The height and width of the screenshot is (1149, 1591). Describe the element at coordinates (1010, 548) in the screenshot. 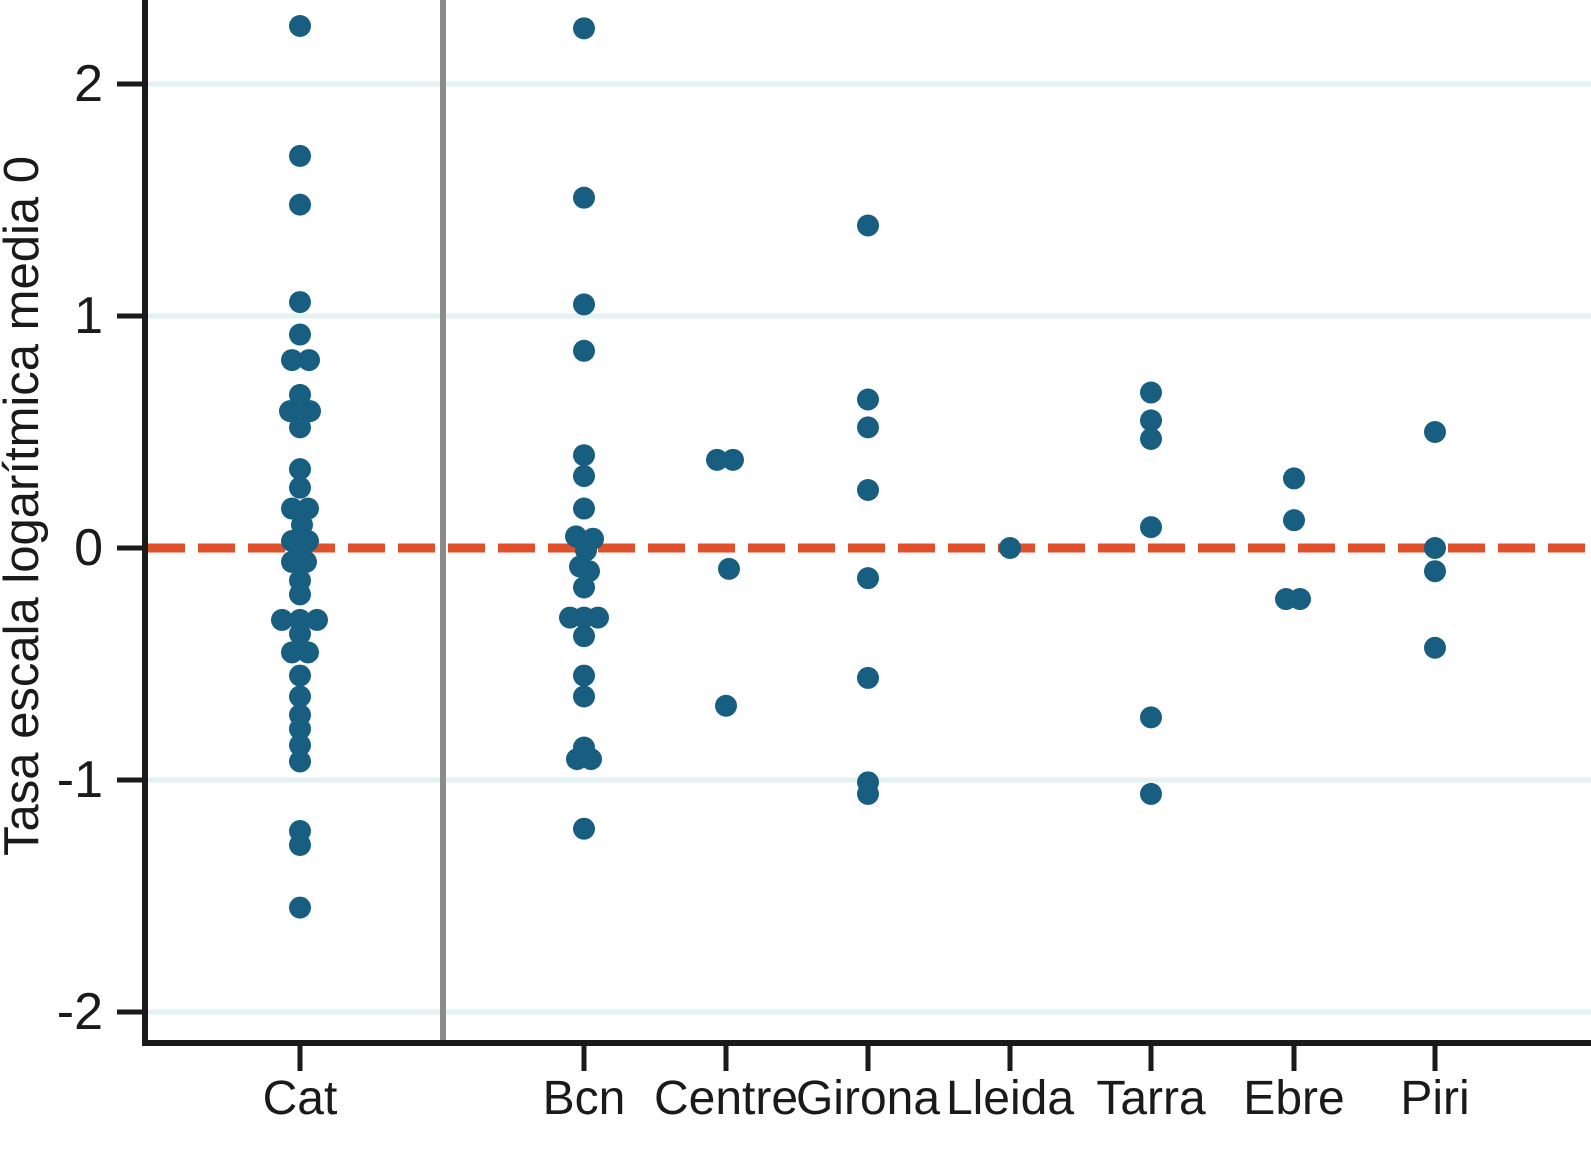

I see `data-point-lleida` at that location.